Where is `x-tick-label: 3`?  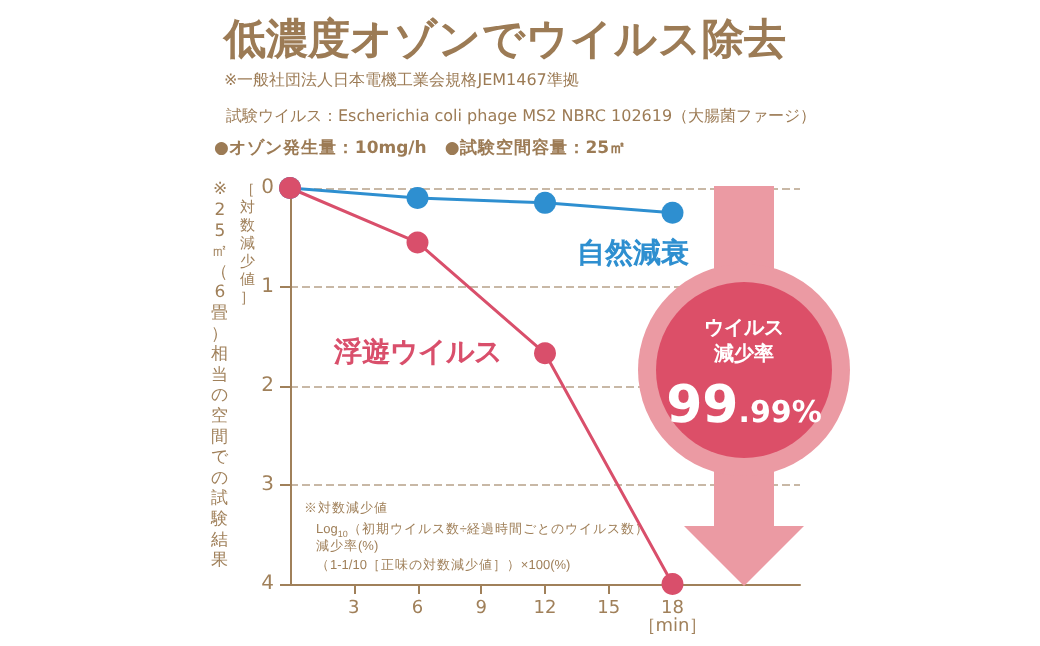
x-tick-label: 3 is located at coordinates (354, 609).